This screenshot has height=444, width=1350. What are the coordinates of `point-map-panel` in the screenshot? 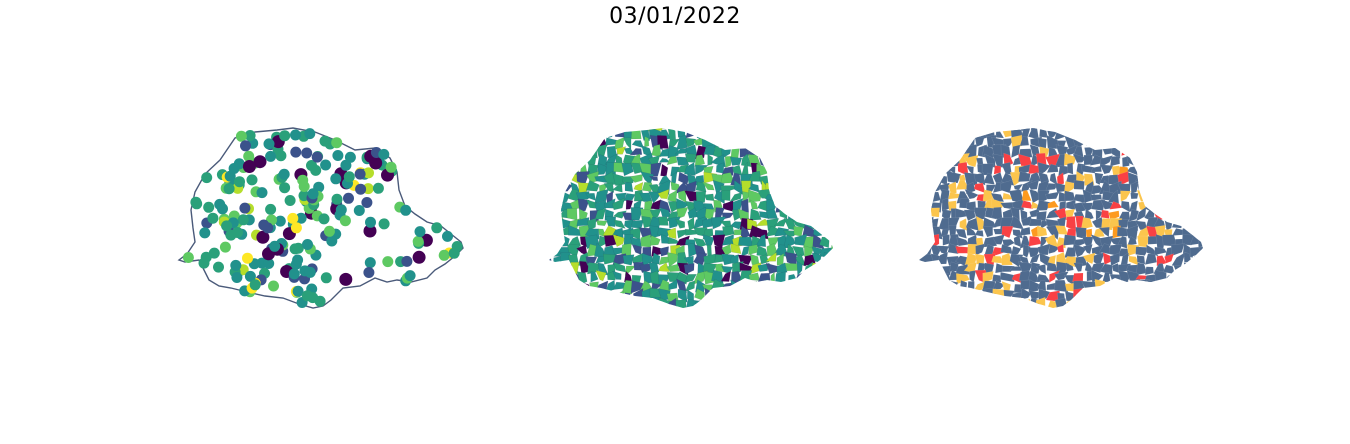 It's located at (325, 220).